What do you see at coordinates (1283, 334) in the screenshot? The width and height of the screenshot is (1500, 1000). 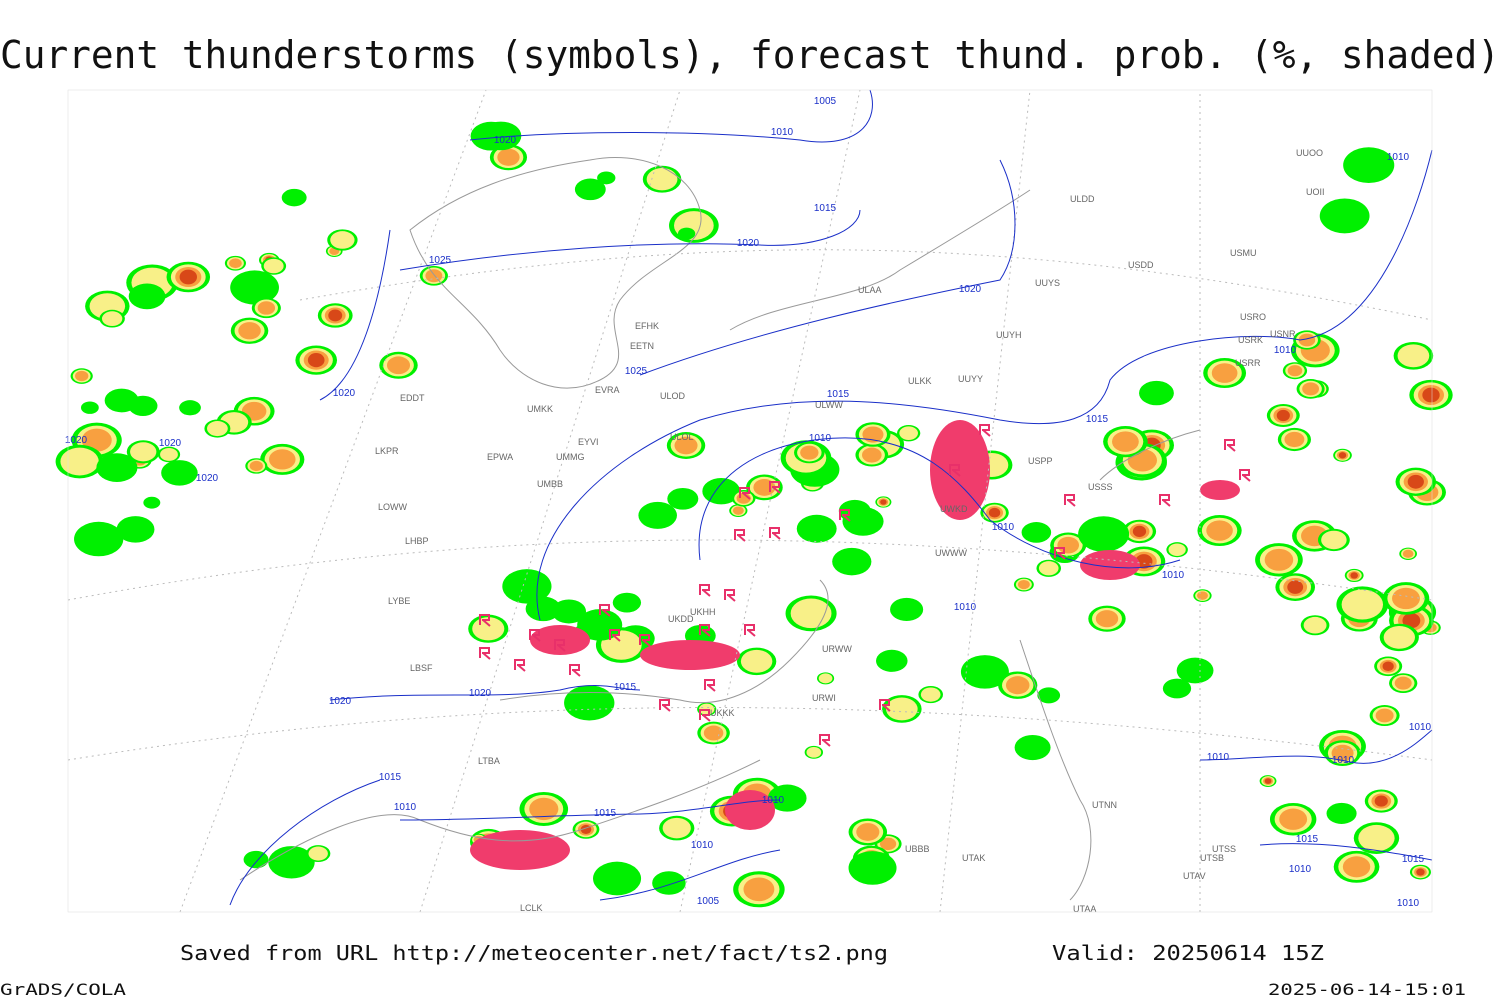 I see `station-label: USNR` at bounding box center [1283, 334].